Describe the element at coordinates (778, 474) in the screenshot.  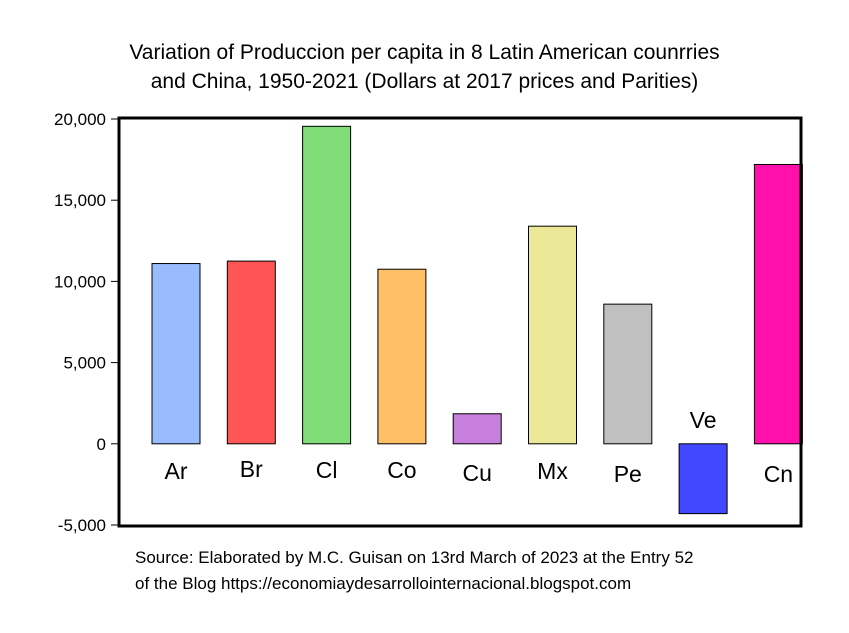
I see `category-label-cn: Cn` at that location.